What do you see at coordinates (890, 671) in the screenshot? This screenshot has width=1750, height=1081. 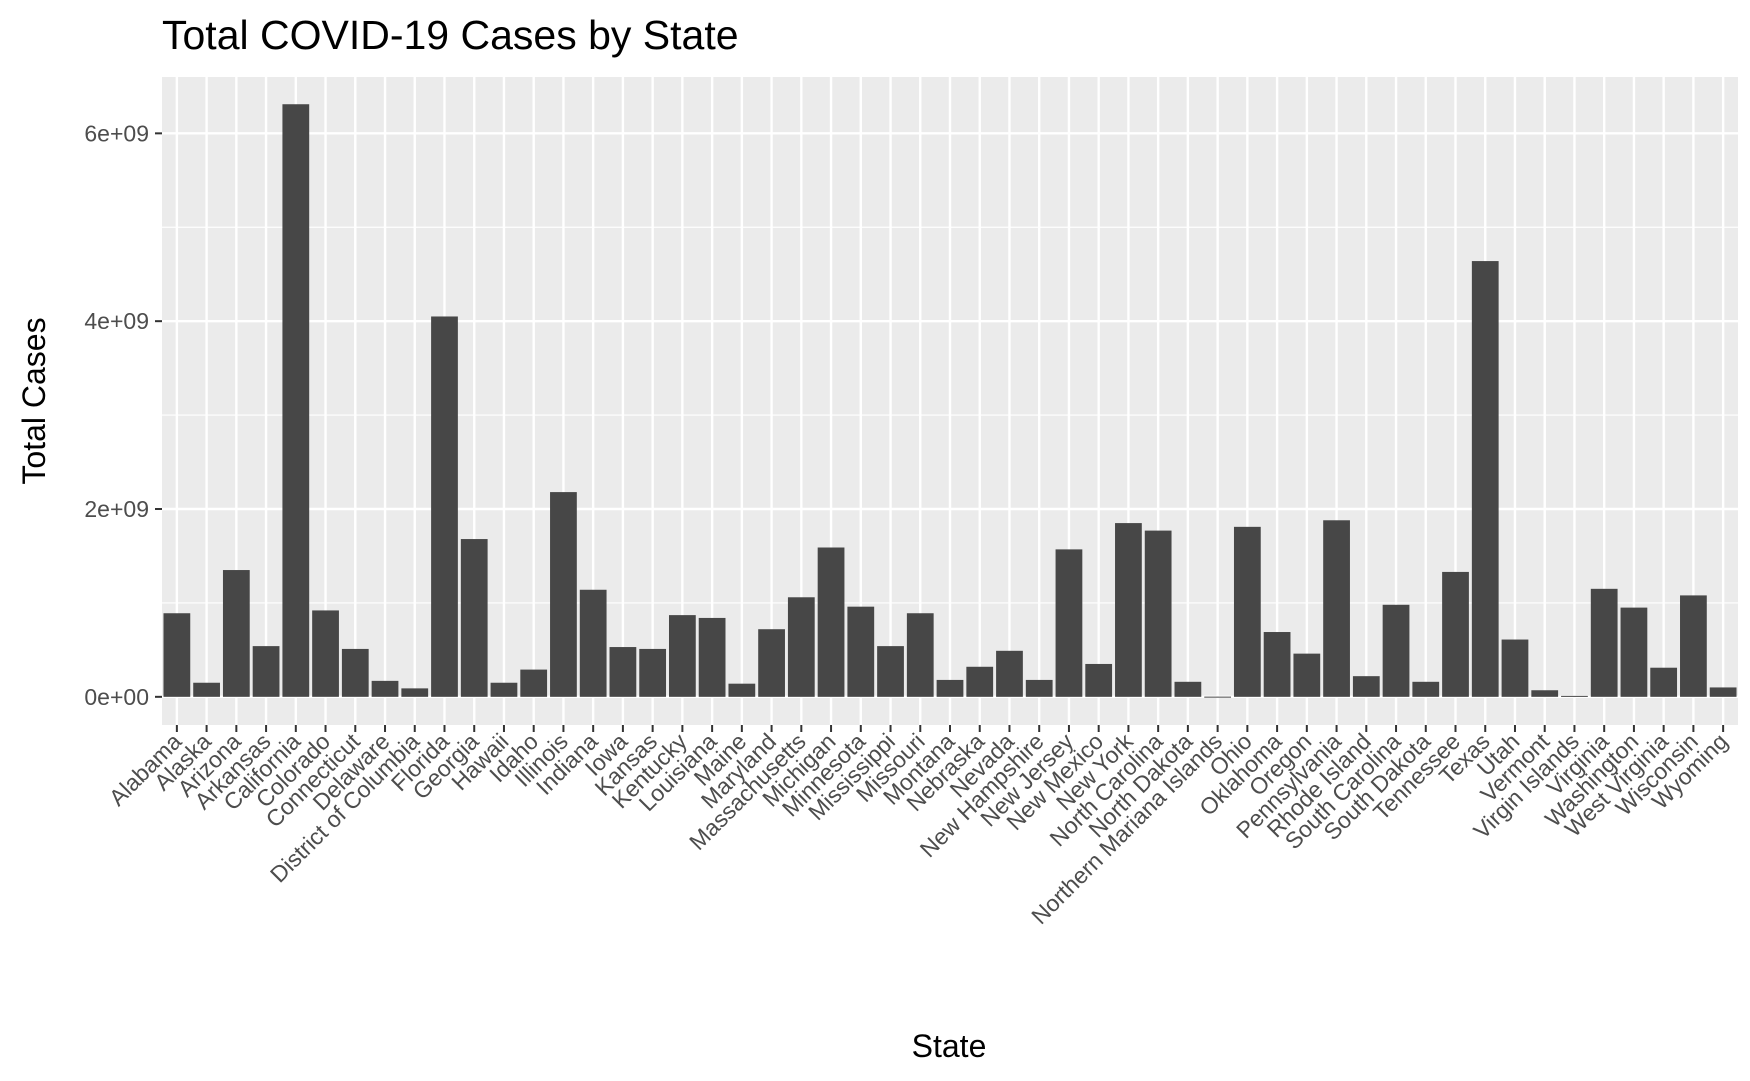 I see `bar-mississippi` at bounding box center [890, 671].